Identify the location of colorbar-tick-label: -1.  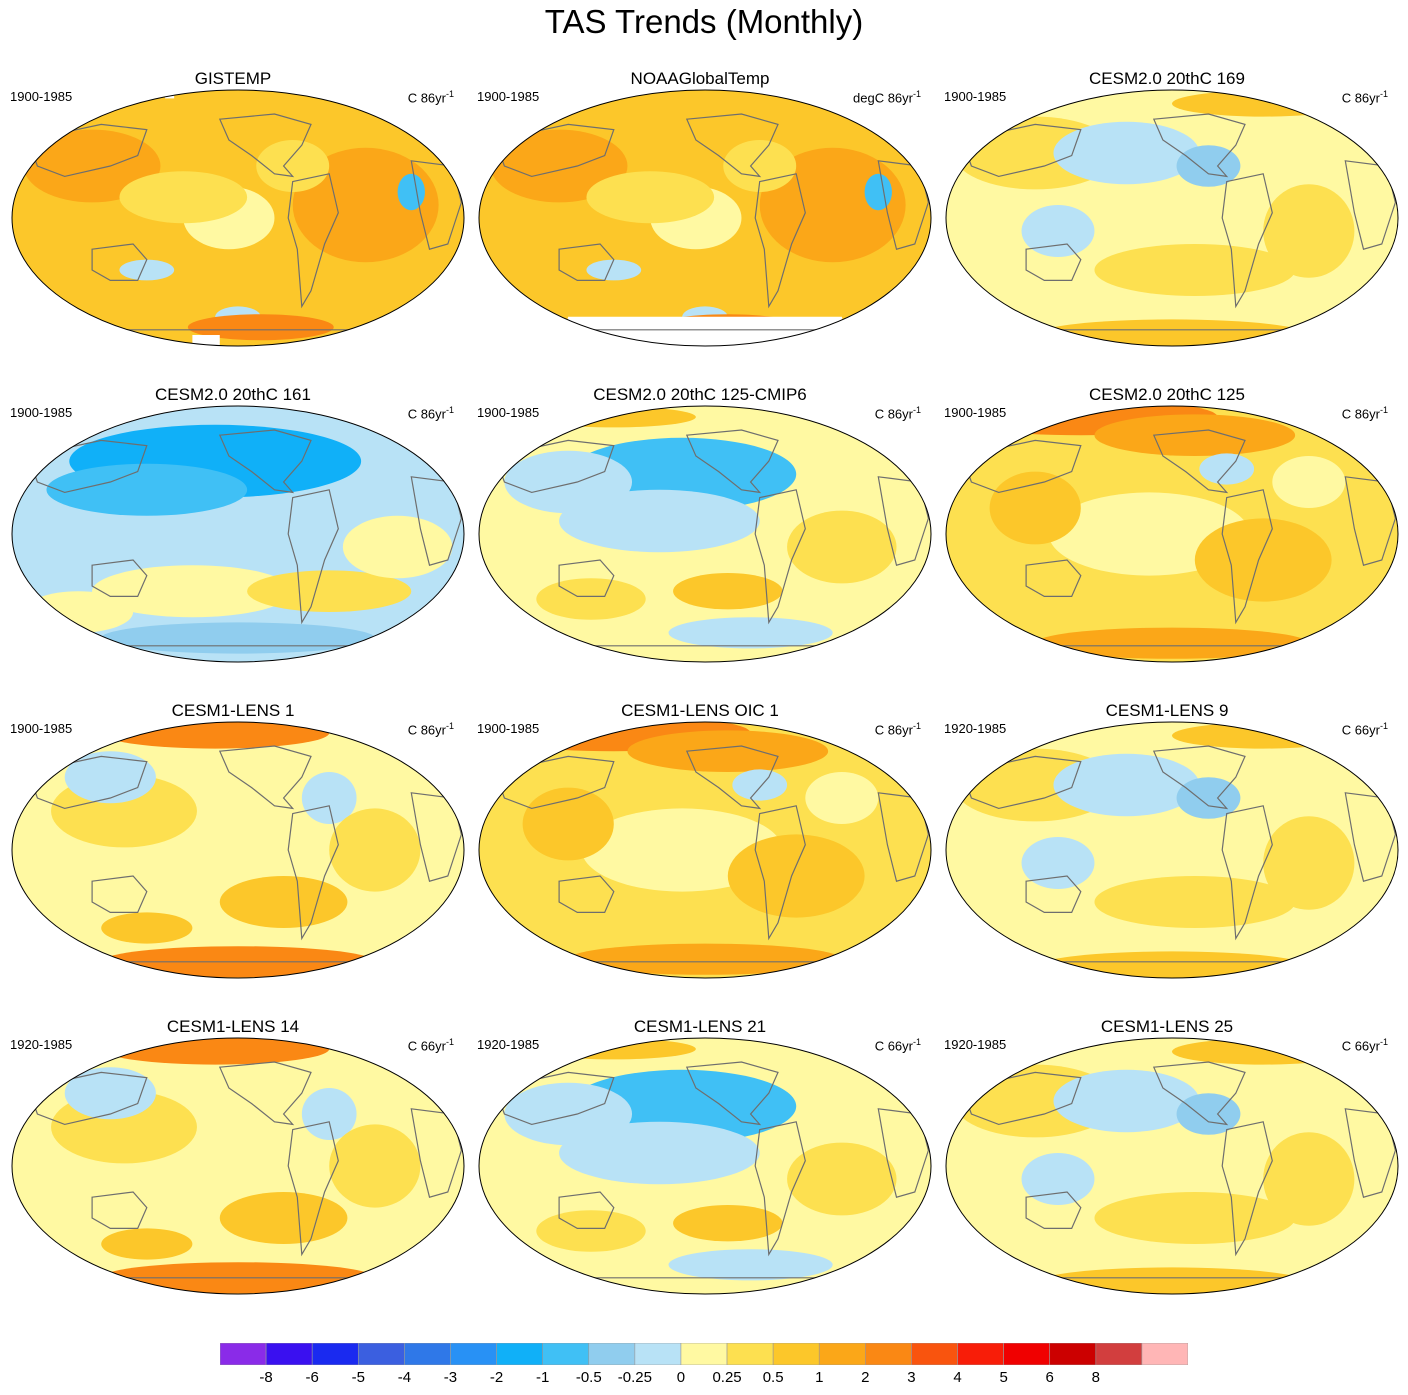
(542, 1377).